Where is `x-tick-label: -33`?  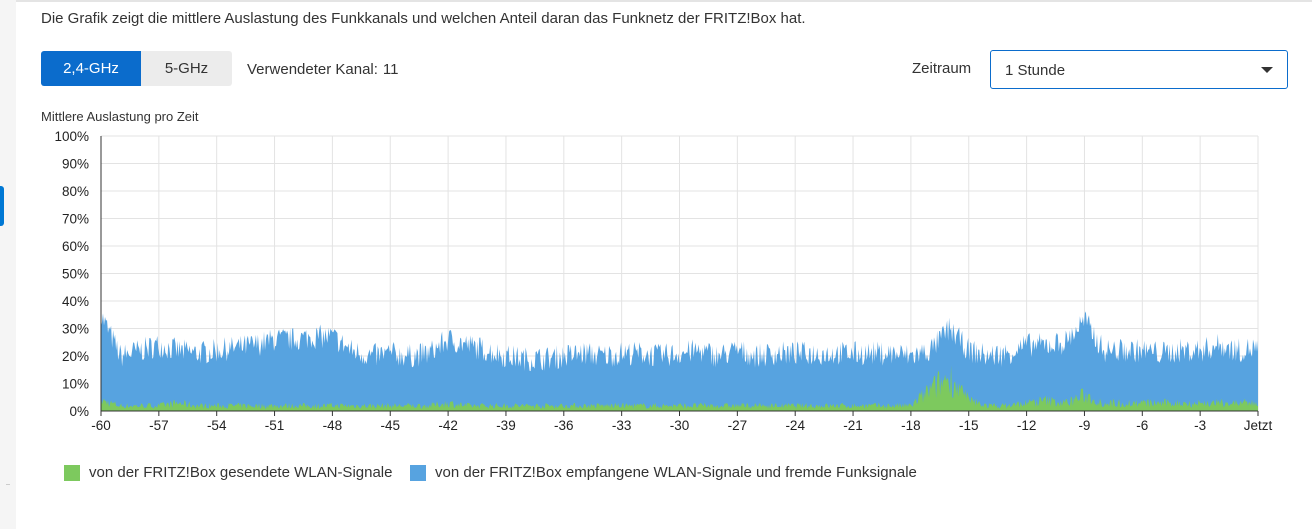 x-tick-label: -33 is located at coordinates (622, 425).